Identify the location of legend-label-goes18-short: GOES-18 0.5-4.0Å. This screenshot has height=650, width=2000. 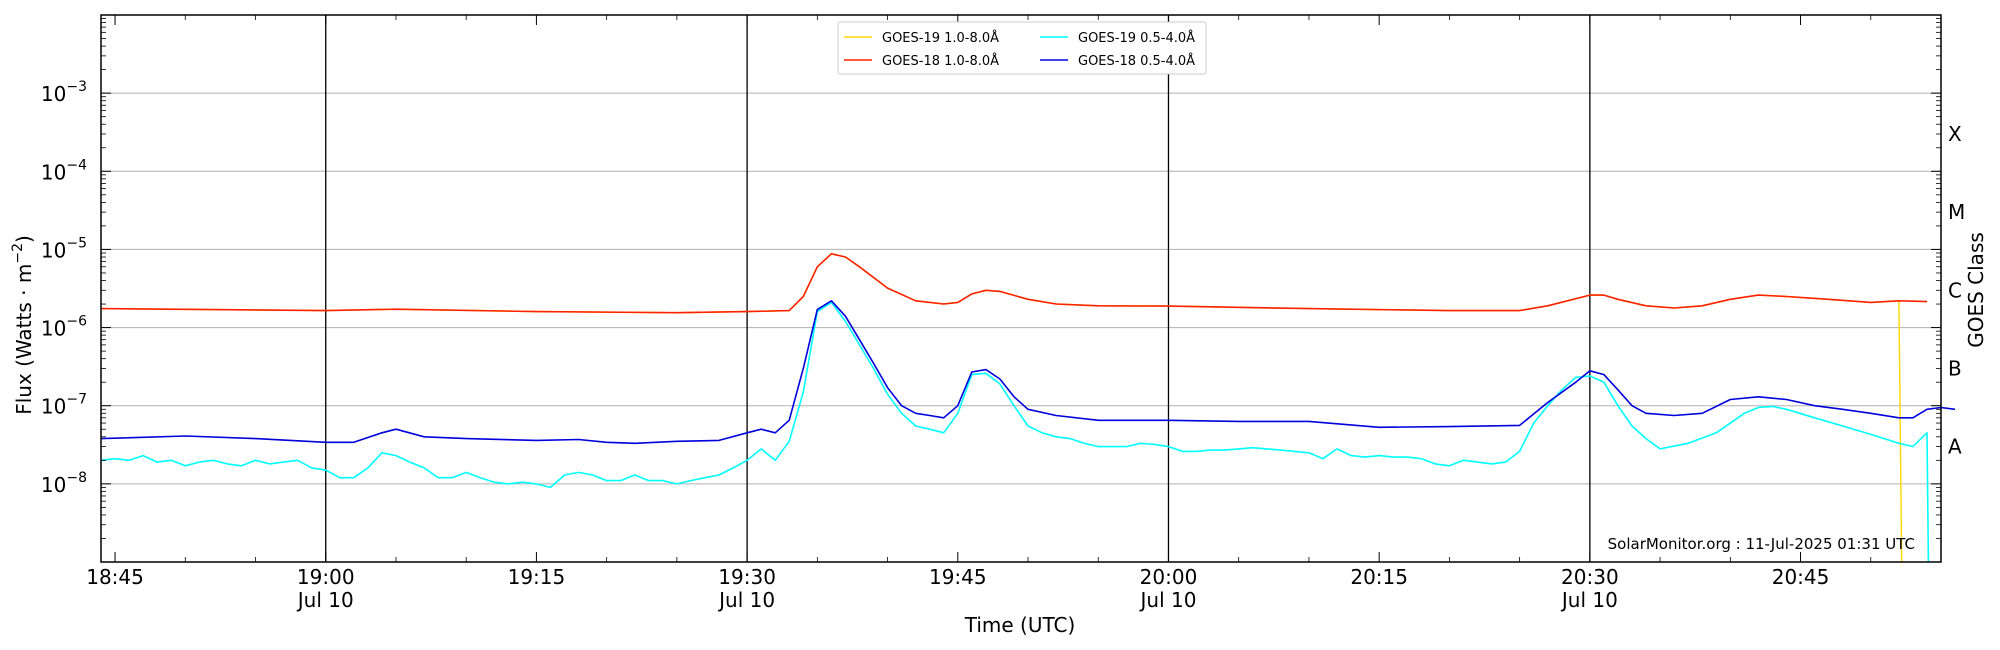
(1136, 61).